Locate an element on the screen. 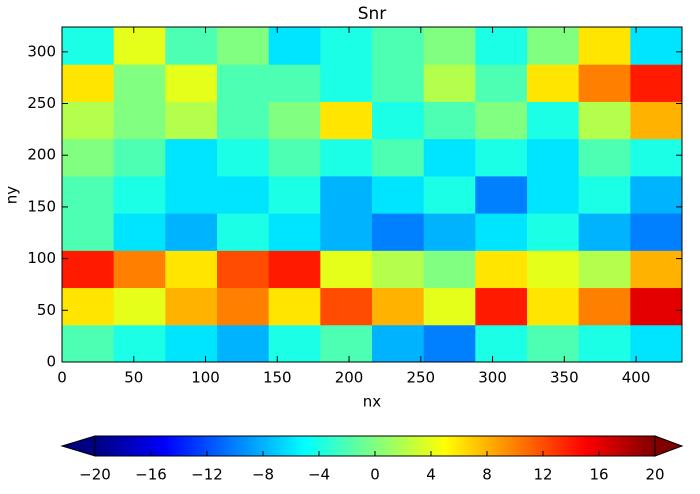 This screenshot has width=700, height=494. colorbar-tick-label: 12 is located at coordinates (542, 475).